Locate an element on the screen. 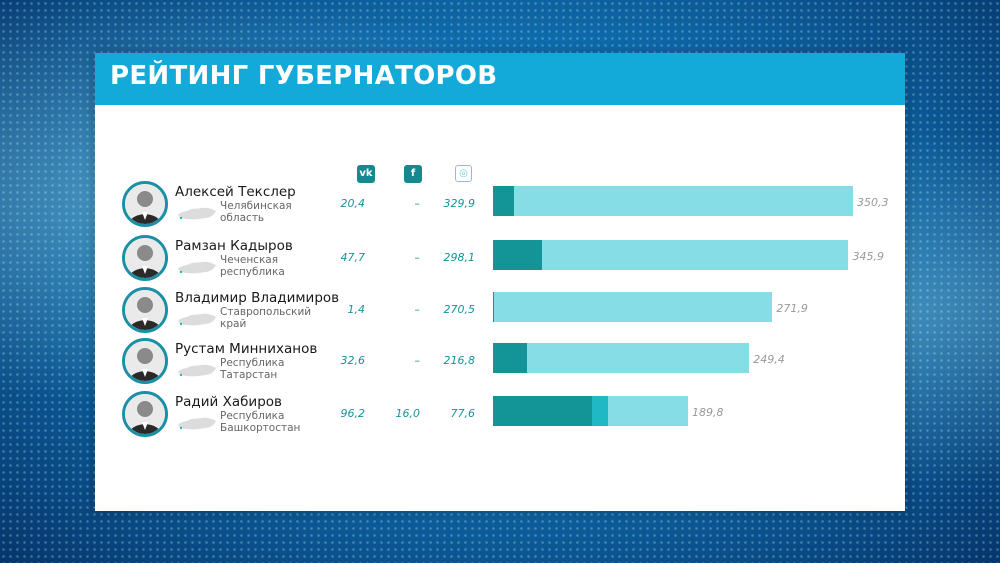  region-line: Ставропольский is located at coordinates (266, 312).